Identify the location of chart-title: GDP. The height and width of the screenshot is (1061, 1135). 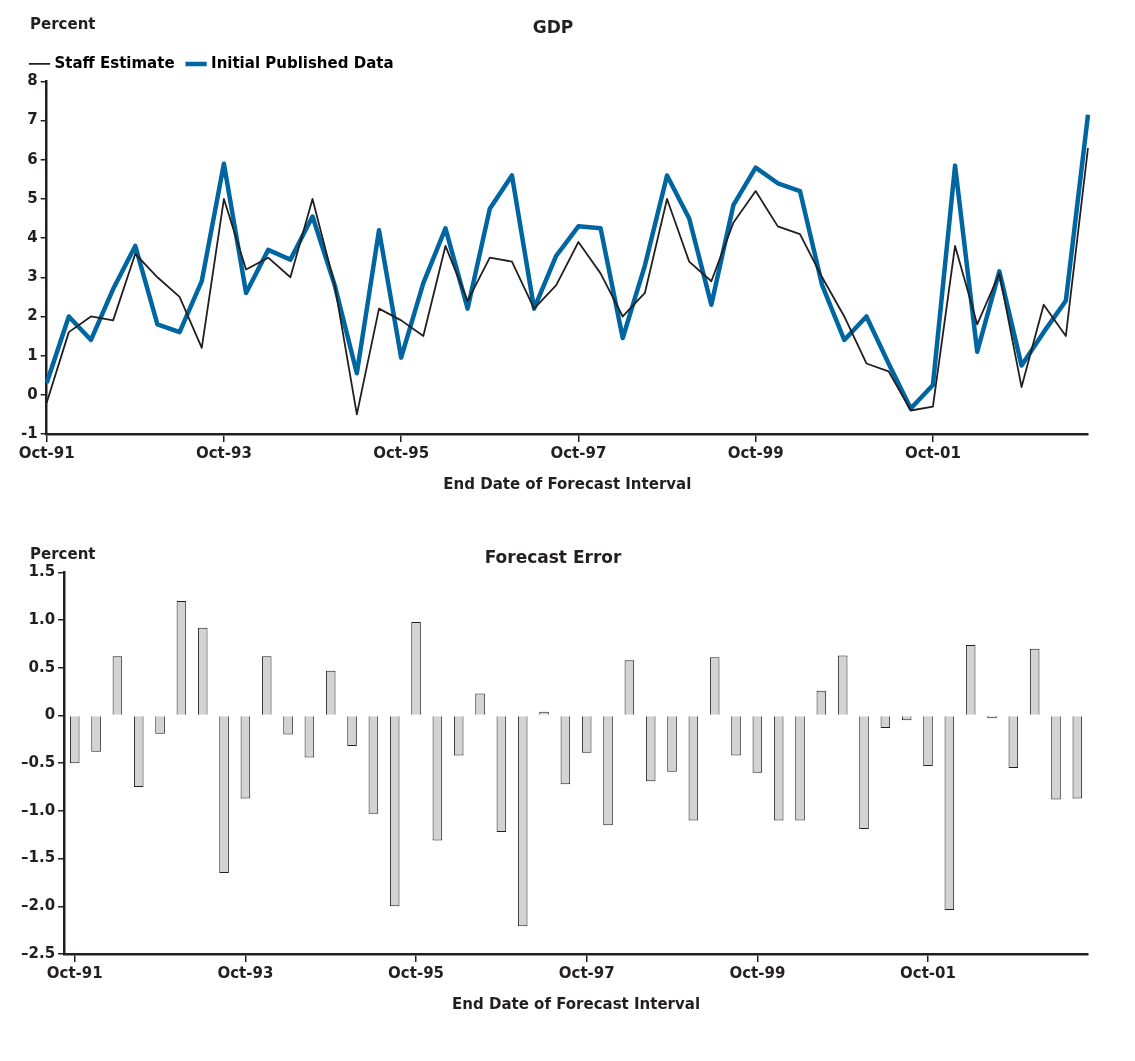
(553, 26).